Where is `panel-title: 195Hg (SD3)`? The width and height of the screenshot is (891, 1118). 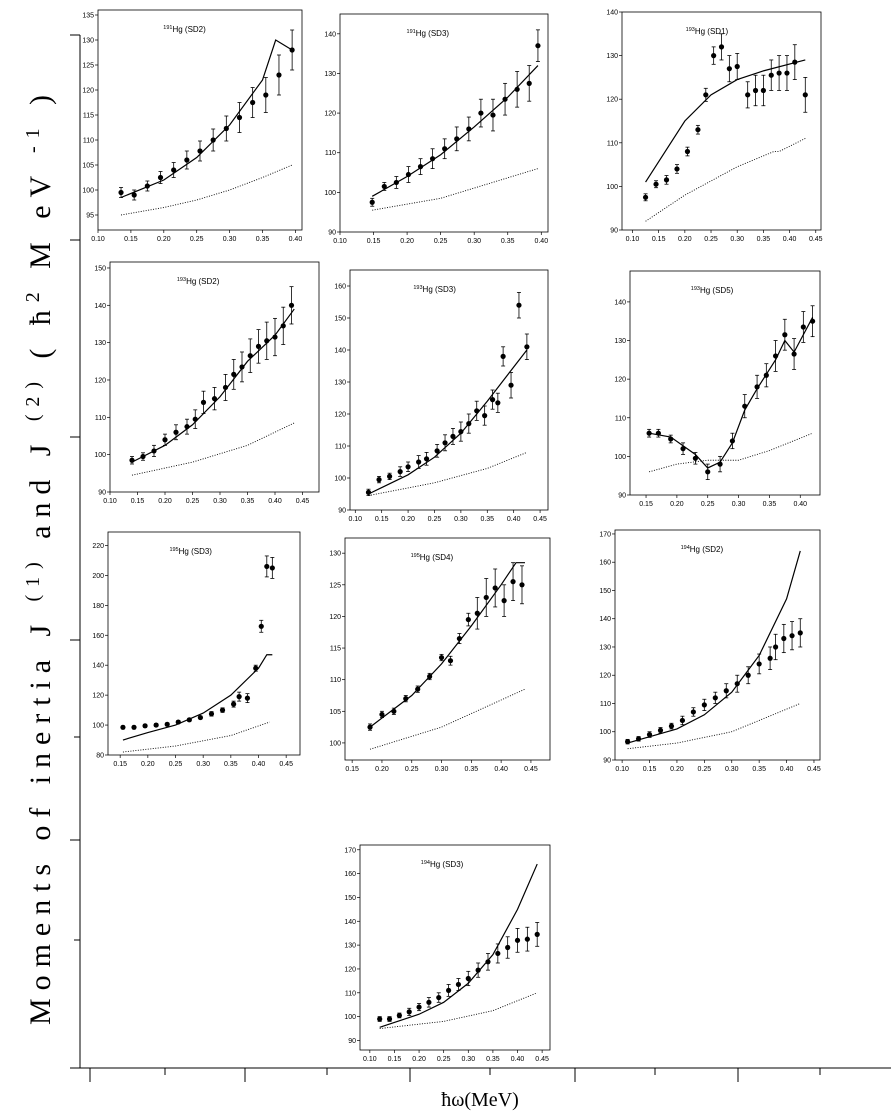 panel-title: 195Hg (SD3) is located at coordinates (190, 551).